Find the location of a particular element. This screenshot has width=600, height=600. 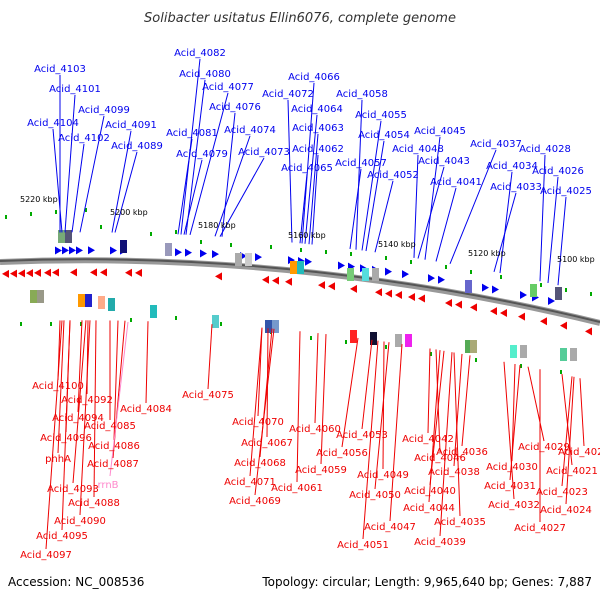

forward-gene-label: Acid_4028 is located at coordinates (545, 149).